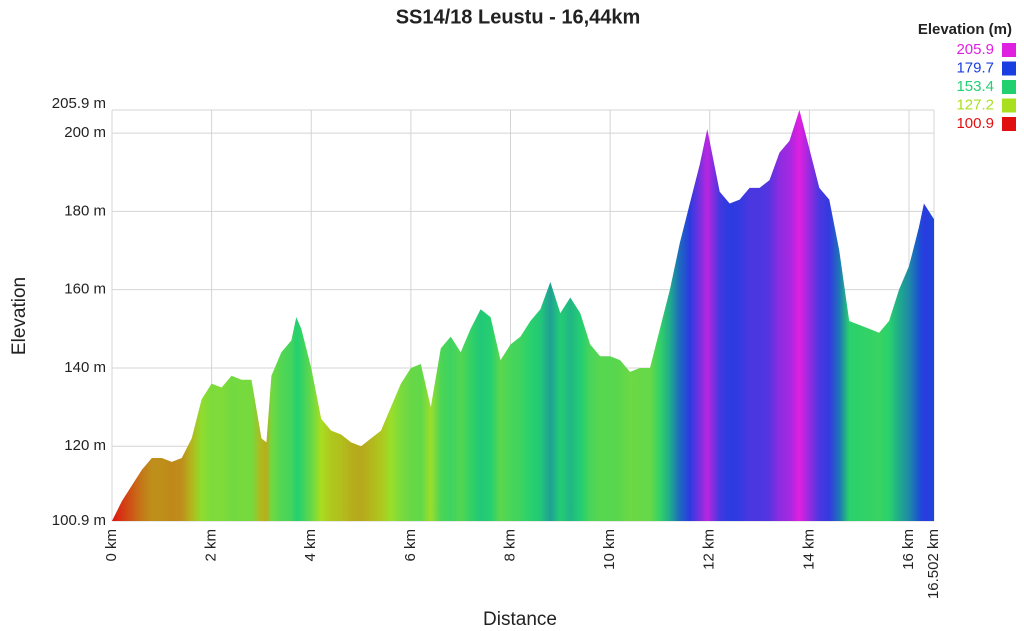 This screenshot has width=1024, height=631. Describe the element at coordinates (111, 545) in the screenshot. I see `x-tick-label: 0 km` at that location.